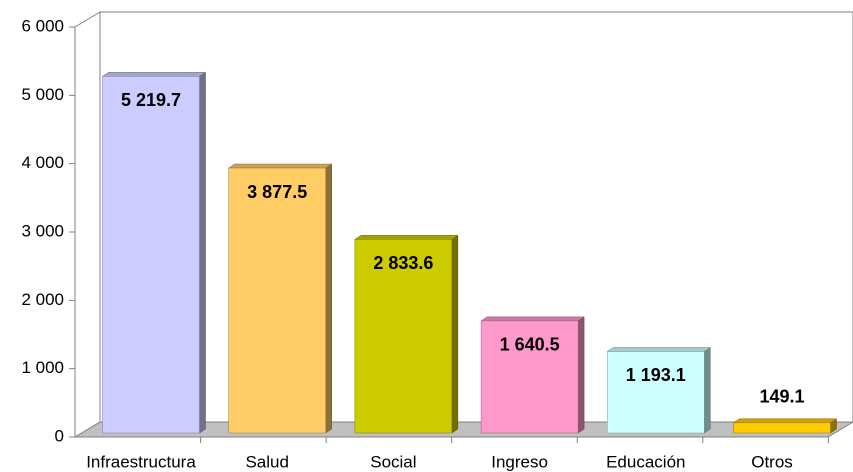 This screenshot has height=472, width=853. I want to click on value-label: 3 877.5, so click(277, 192).